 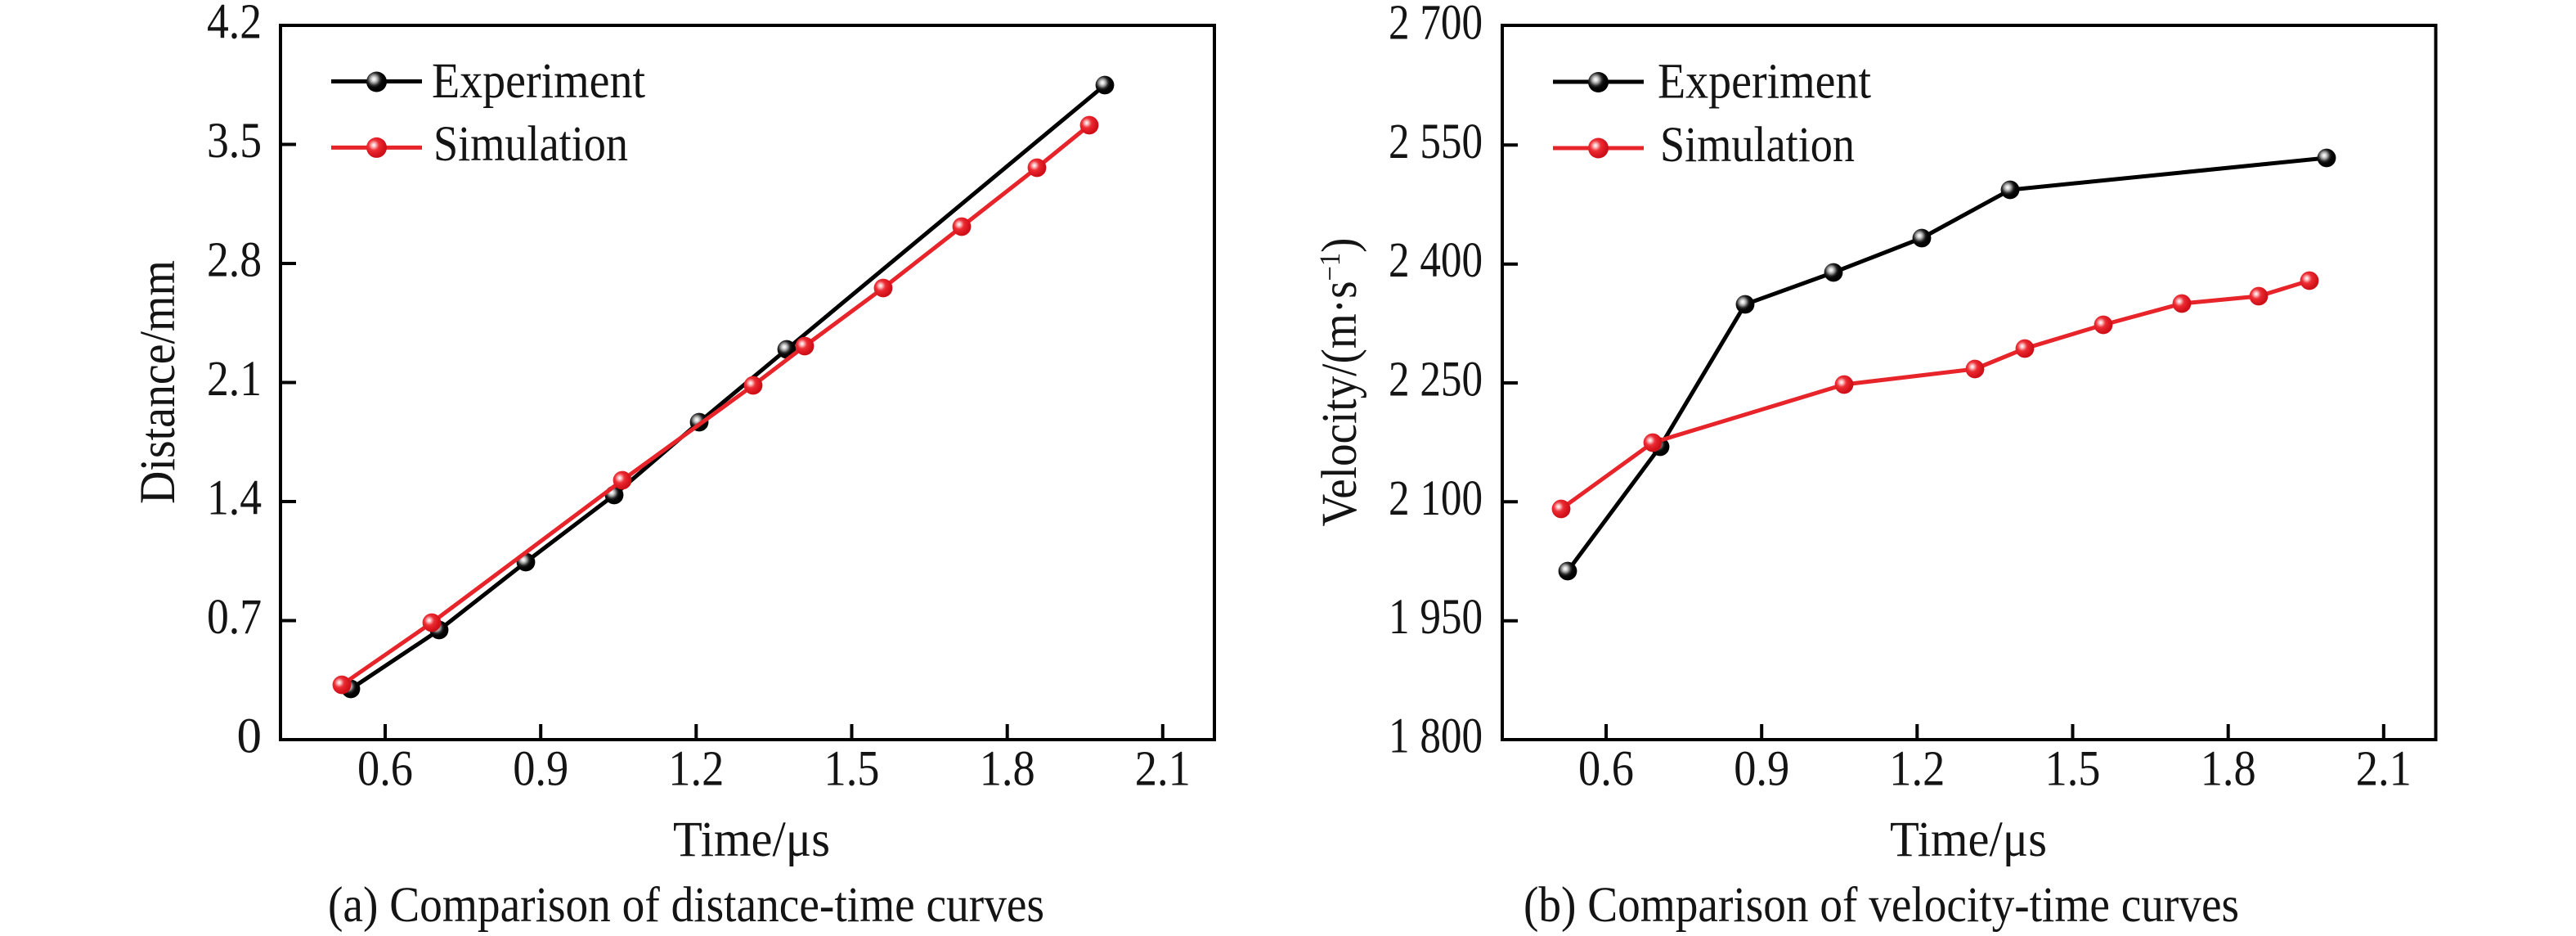 What do you see at coordinates (1881, 906) in the screenshot?
I see `svg-text:(b) Comparison of velocity-tim: (b) Comparison of velocity-time curves` at bounding box center [1881, 906].